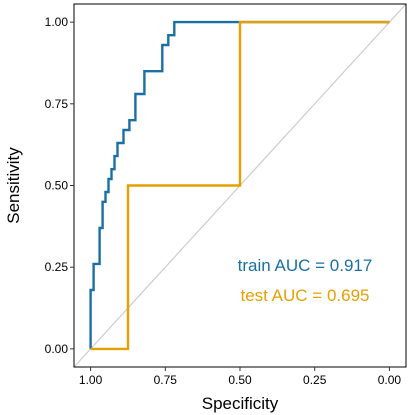 Image resolution: width=419 pixels, height=415 pixels. Describe the element at coordinates (57, 267) in the screenshot. I see `y-tick-label: 0.25` at that location.